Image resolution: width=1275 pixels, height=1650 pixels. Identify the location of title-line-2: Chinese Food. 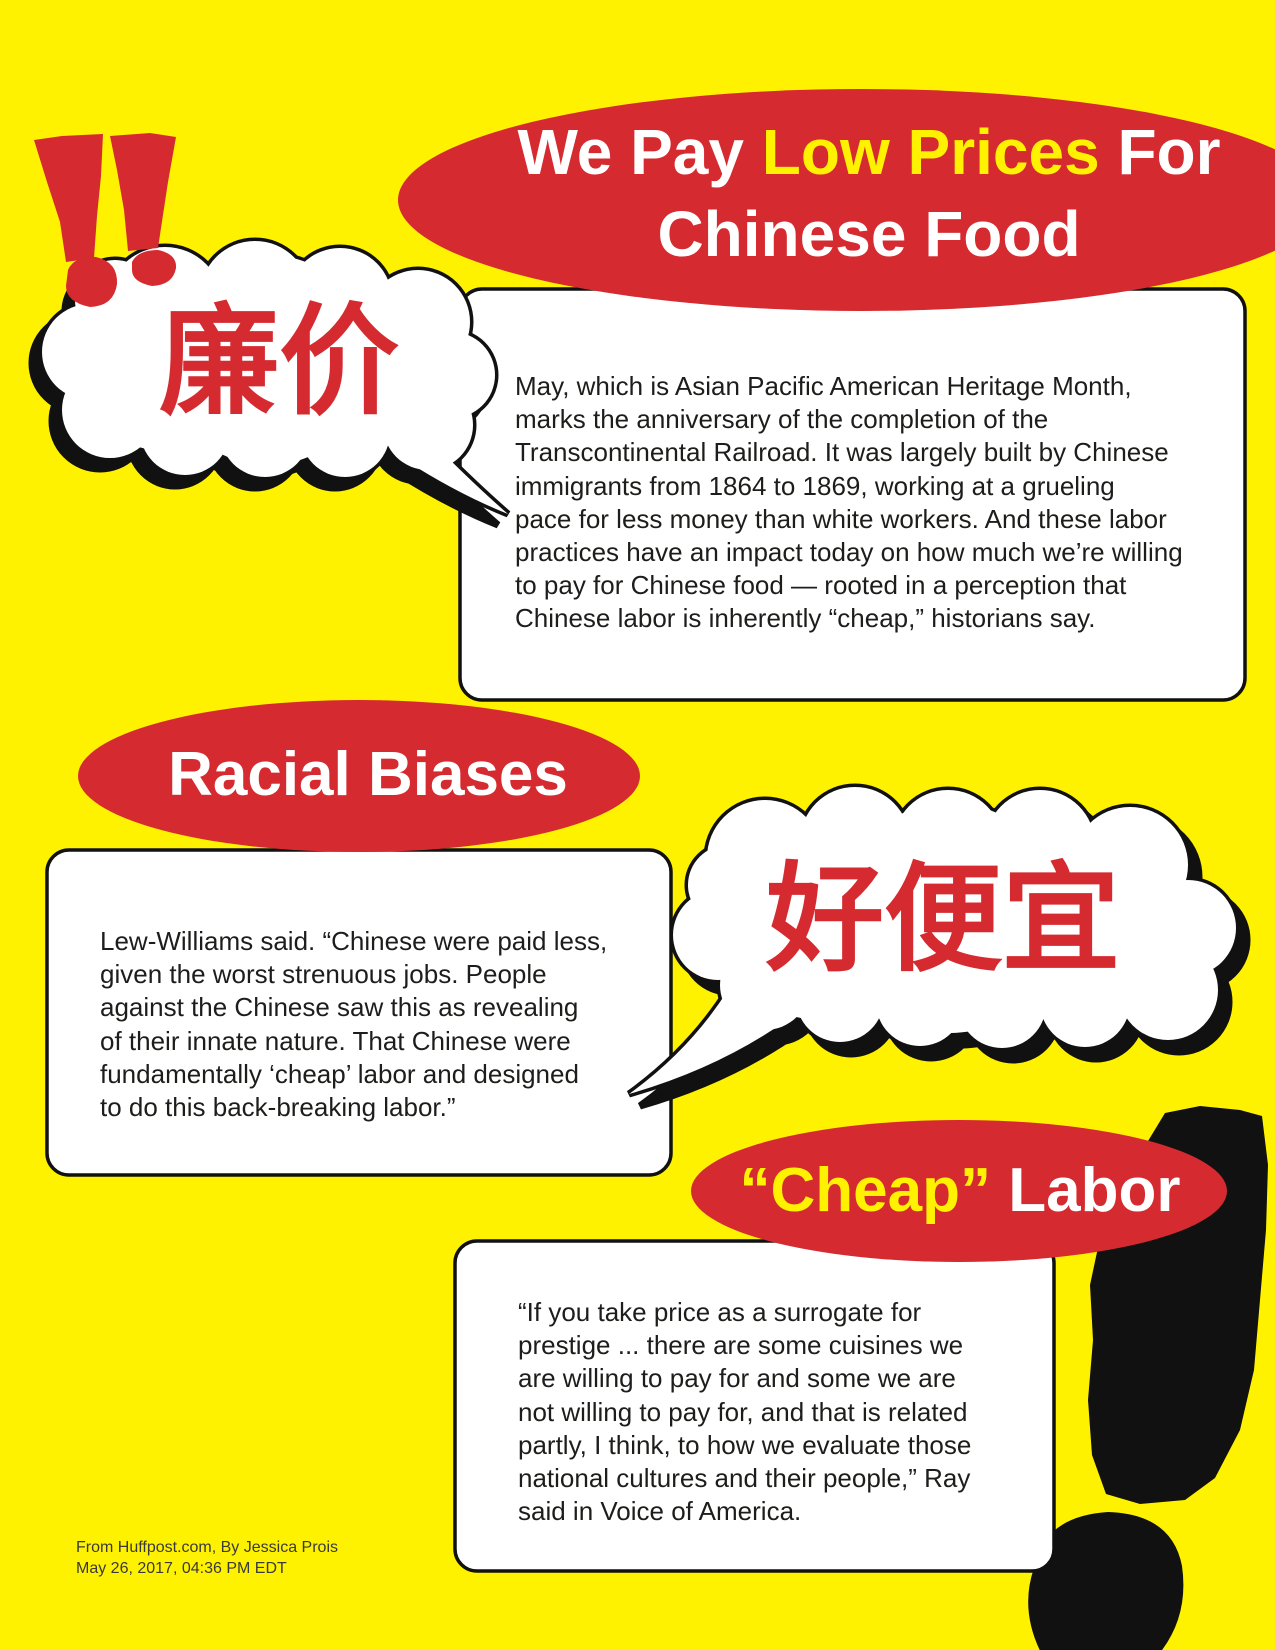
(869, 234).